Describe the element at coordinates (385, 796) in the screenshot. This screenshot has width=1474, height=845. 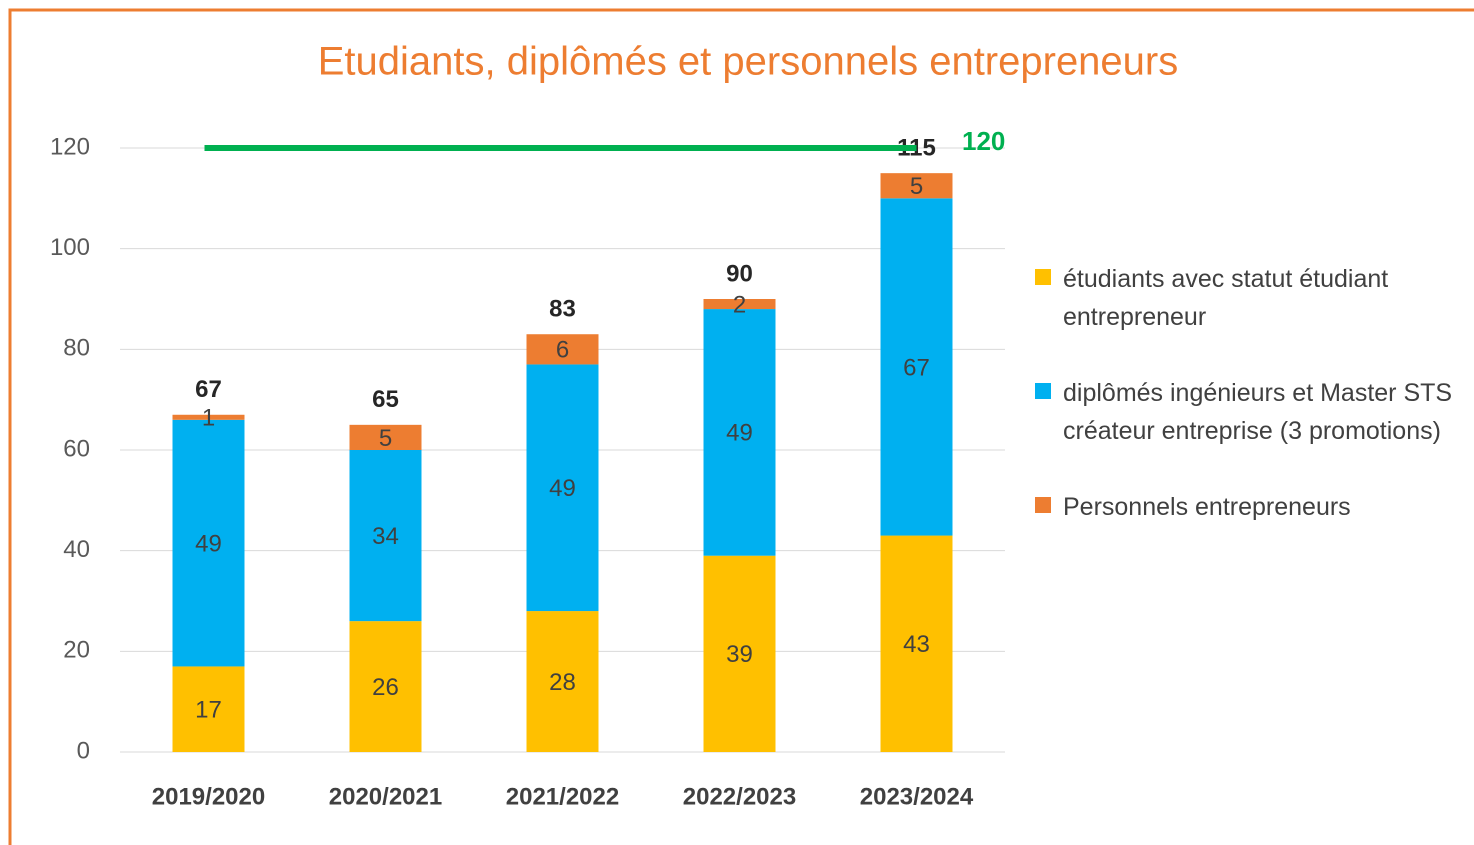
I see `x-tick-label: 2020/2021` at that location.